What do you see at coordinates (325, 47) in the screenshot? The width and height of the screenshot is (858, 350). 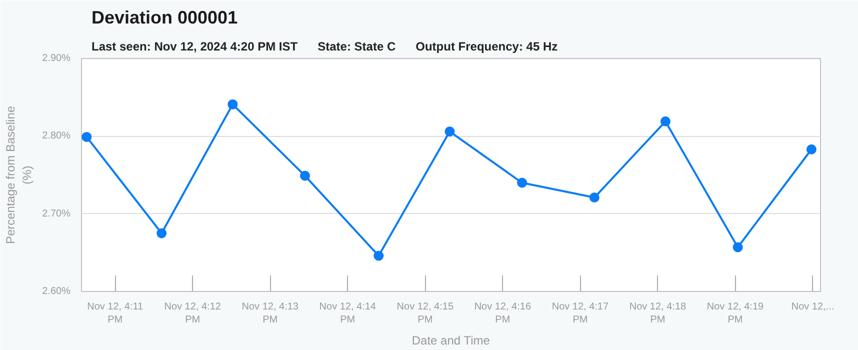 I see `chart-subtitle: Last seen: Nov 12, 2024 4:20 PM IST State: State C Output Frequency: 45 Hz` at bounding box center [325, 47].